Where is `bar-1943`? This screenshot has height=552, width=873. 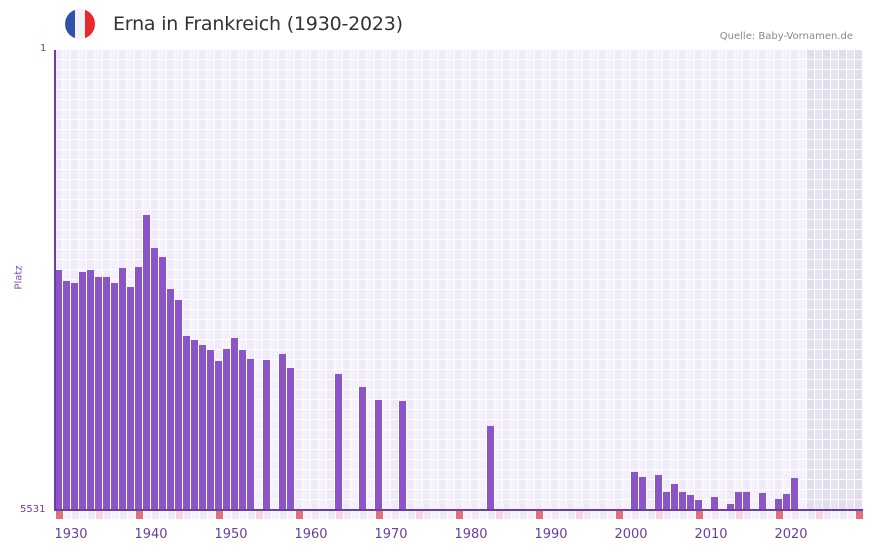 bar-1943 is located at coordinates (162, 383).